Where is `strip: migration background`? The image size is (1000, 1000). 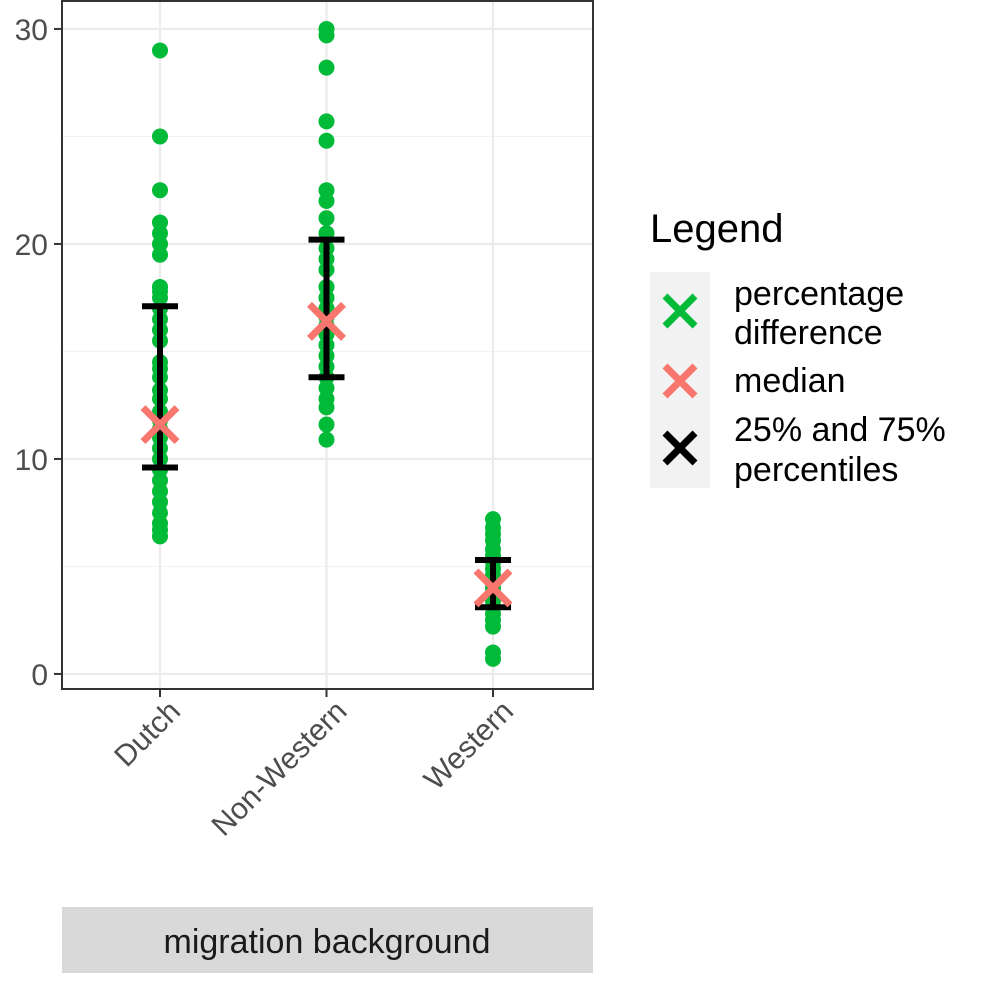
strip: migration background is located at coordinates (327, 940).